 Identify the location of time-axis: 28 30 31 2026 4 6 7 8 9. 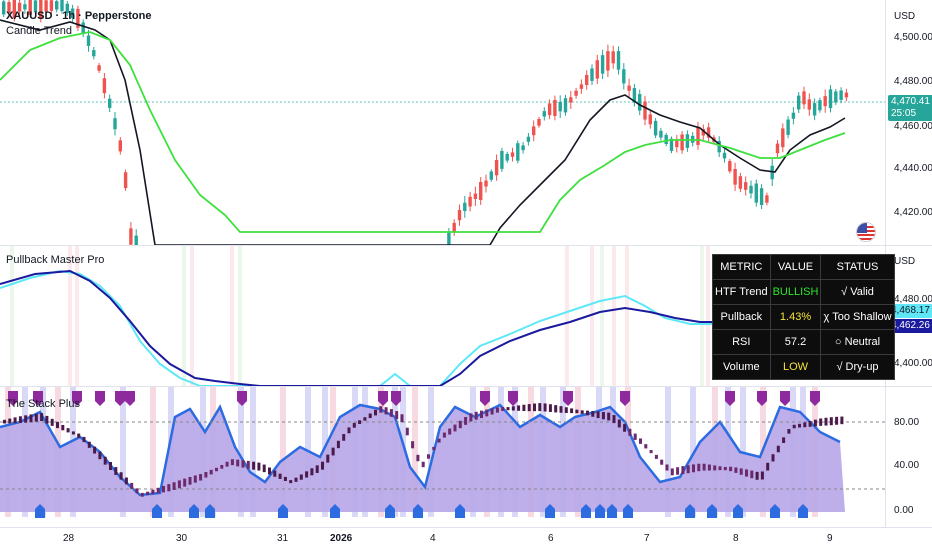
(466, 538).